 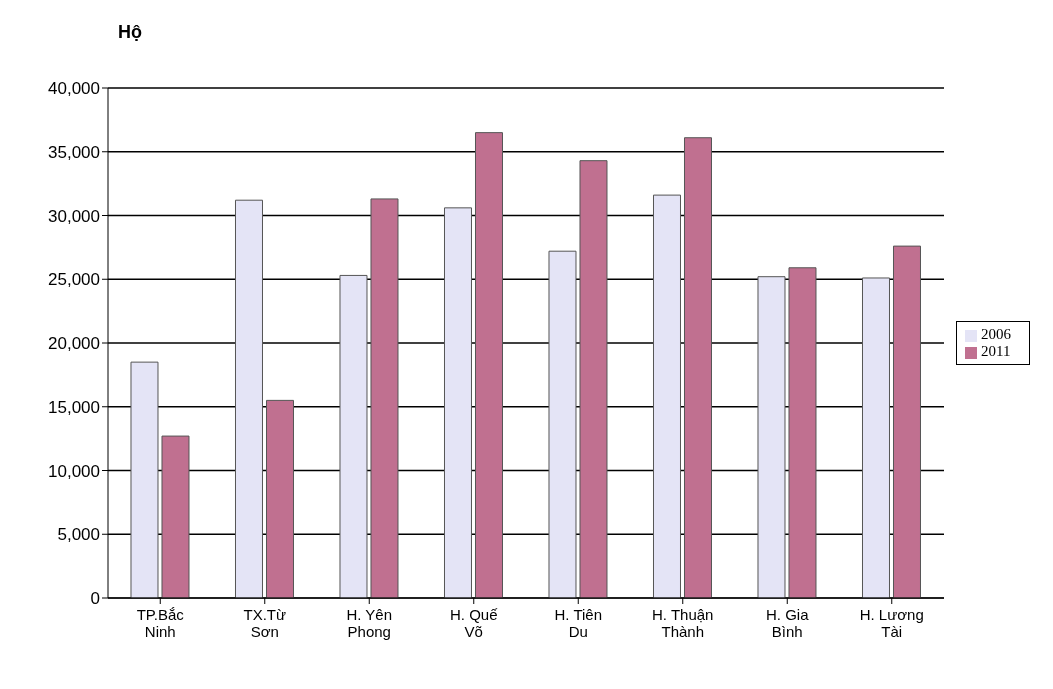 I want to click on y-tick-label: 0, so click(x=95, y=599).